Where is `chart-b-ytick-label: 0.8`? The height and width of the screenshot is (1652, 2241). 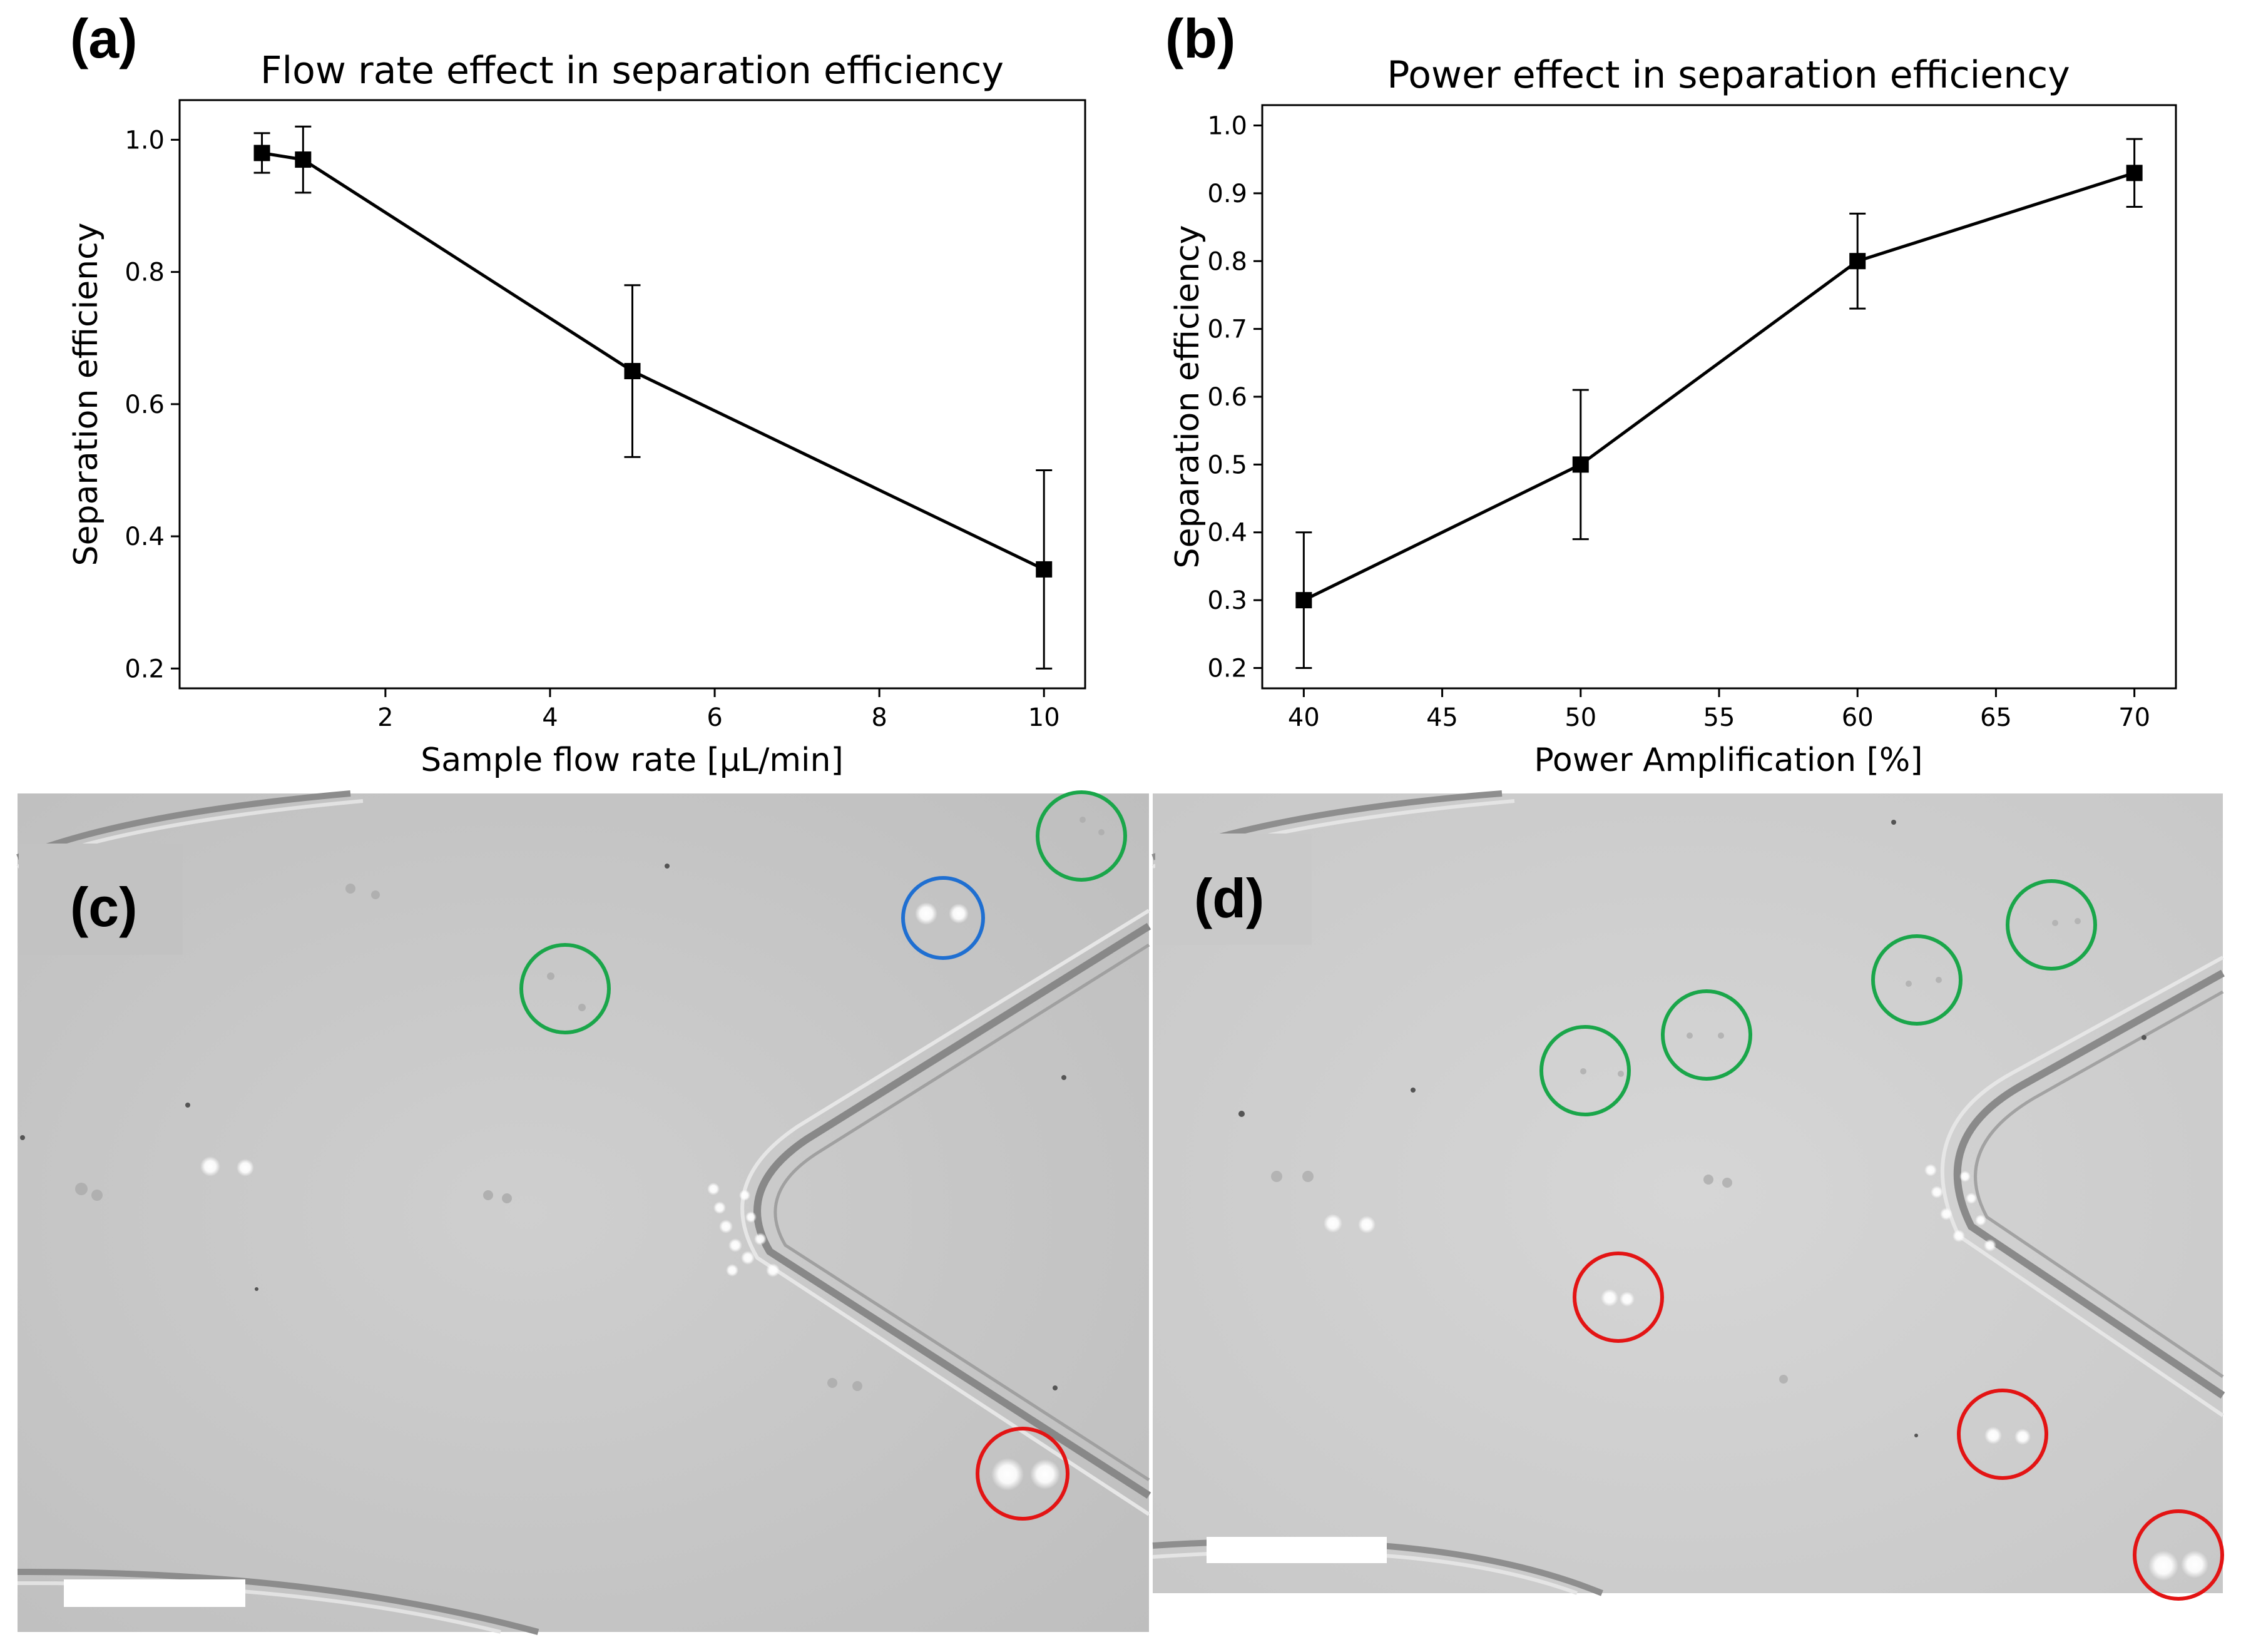 chart-b-ytick-label: 0.8 is located at coordinates (1227, 261).